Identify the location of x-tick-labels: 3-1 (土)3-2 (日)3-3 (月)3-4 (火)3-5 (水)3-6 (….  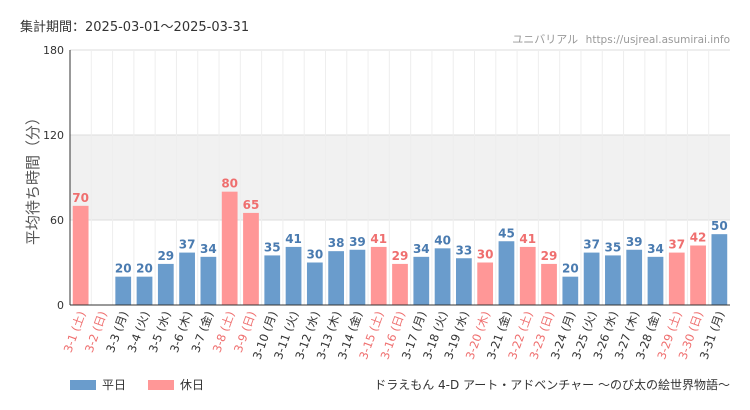
(394, 335).